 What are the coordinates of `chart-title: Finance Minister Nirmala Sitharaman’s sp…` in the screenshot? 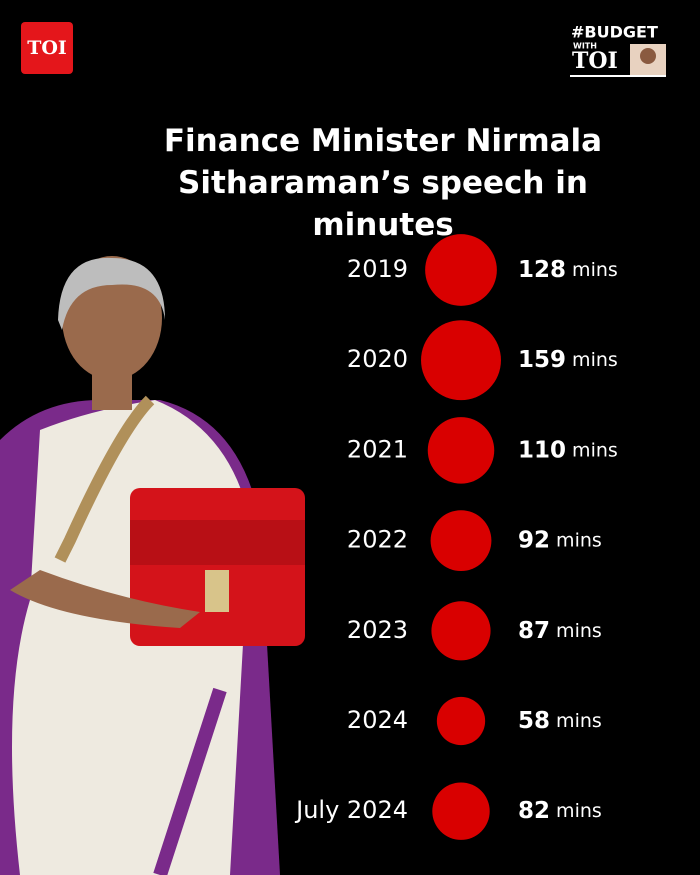 It's located at (383, 183).